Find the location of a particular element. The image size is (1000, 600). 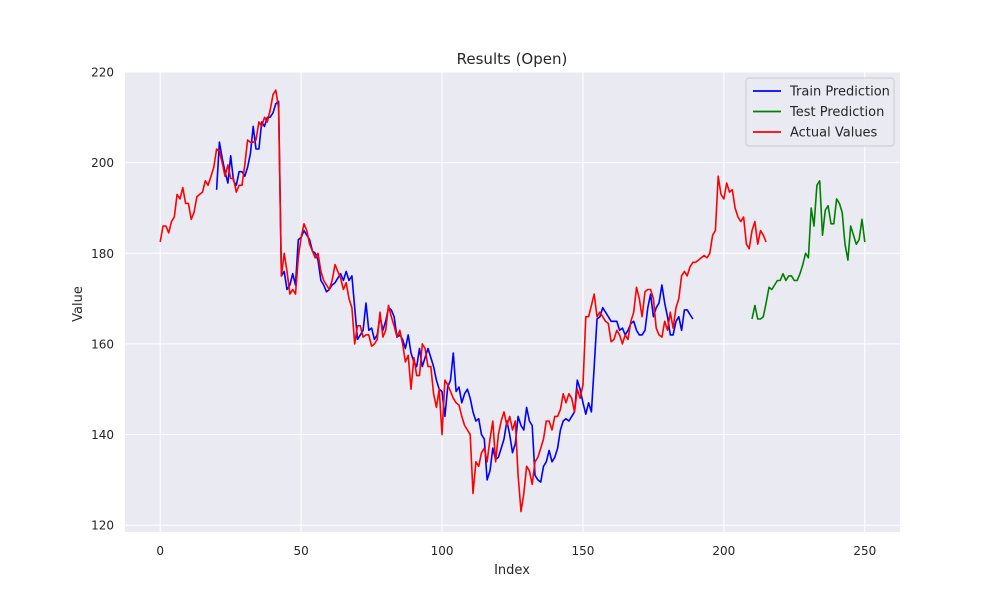

legend-label-actual-values: Actual Values is located at coordinates (834, 133).